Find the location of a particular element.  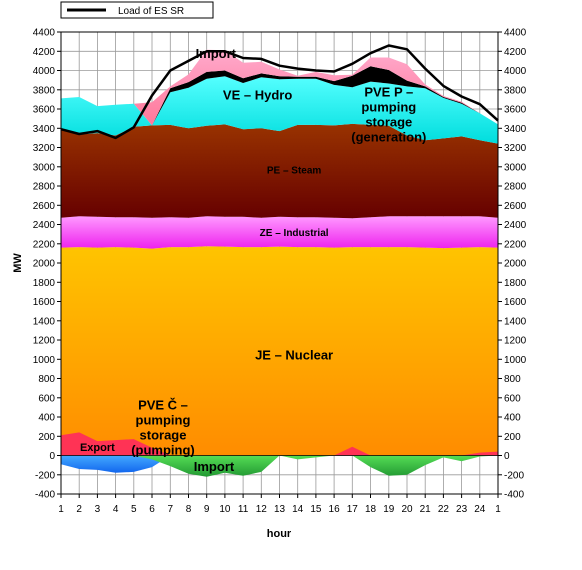

y-tick-label-right: 0 is located at coordinates (507, 456).